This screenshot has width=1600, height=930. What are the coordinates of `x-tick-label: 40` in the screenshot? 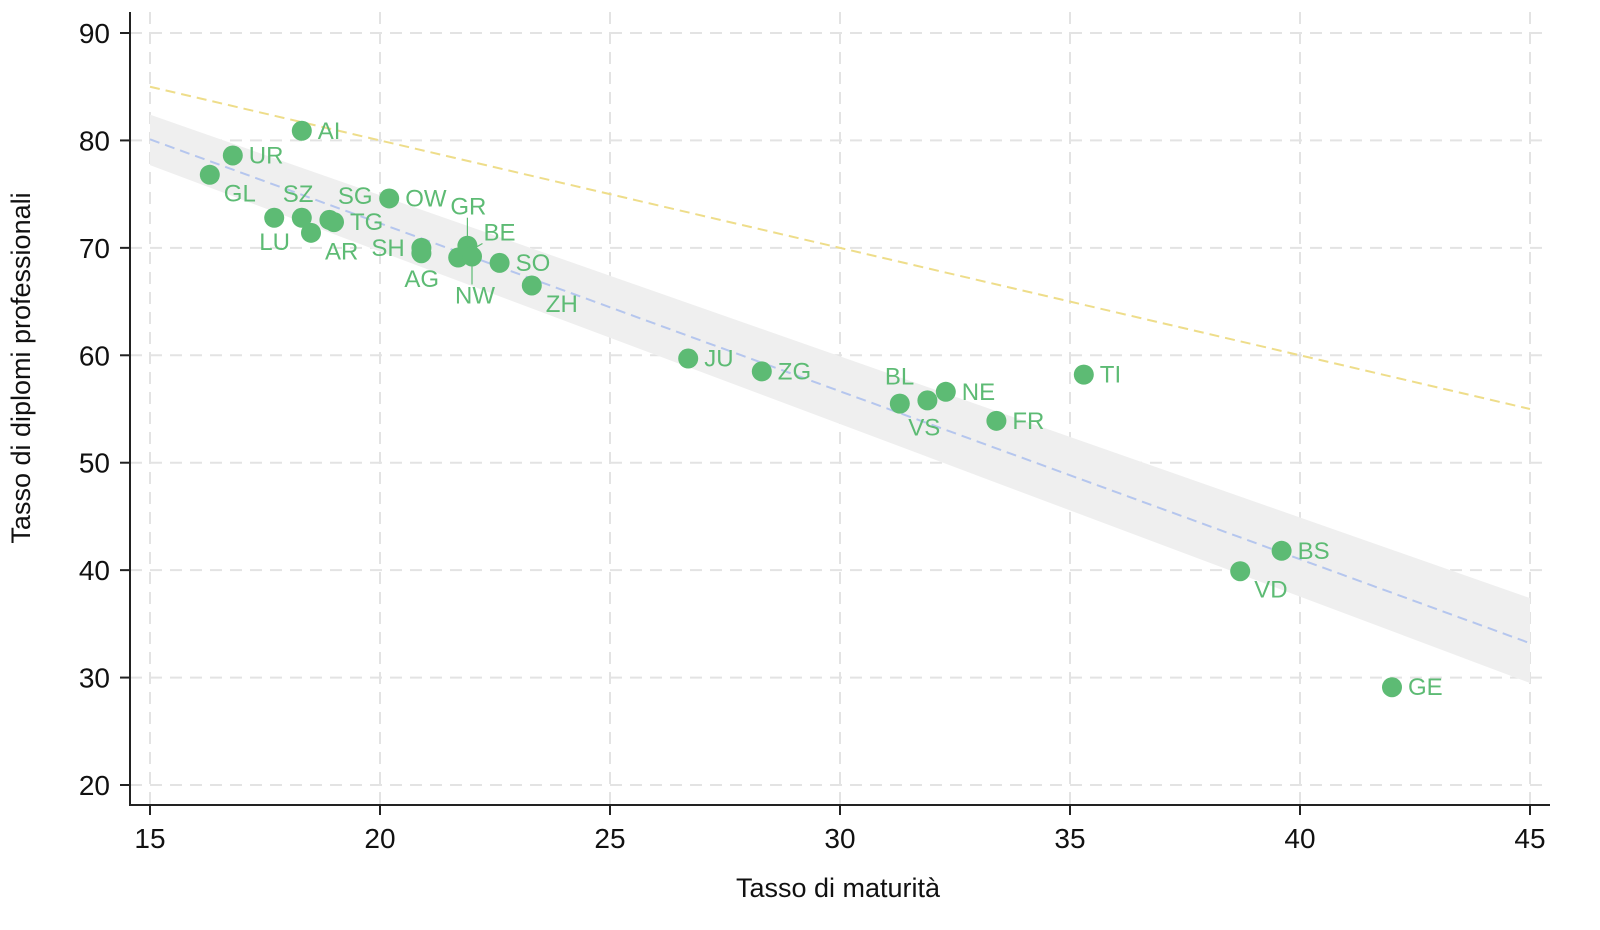 It's located at (1299, 838).